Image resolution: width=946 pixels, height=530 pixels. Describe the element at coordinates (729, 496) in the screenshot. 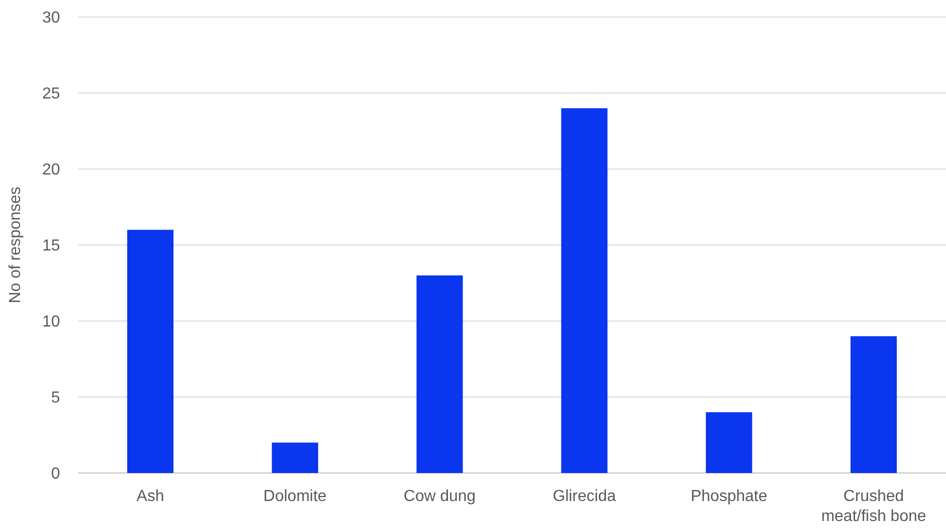

I see `x-tick-label: Phosphate` at that location.